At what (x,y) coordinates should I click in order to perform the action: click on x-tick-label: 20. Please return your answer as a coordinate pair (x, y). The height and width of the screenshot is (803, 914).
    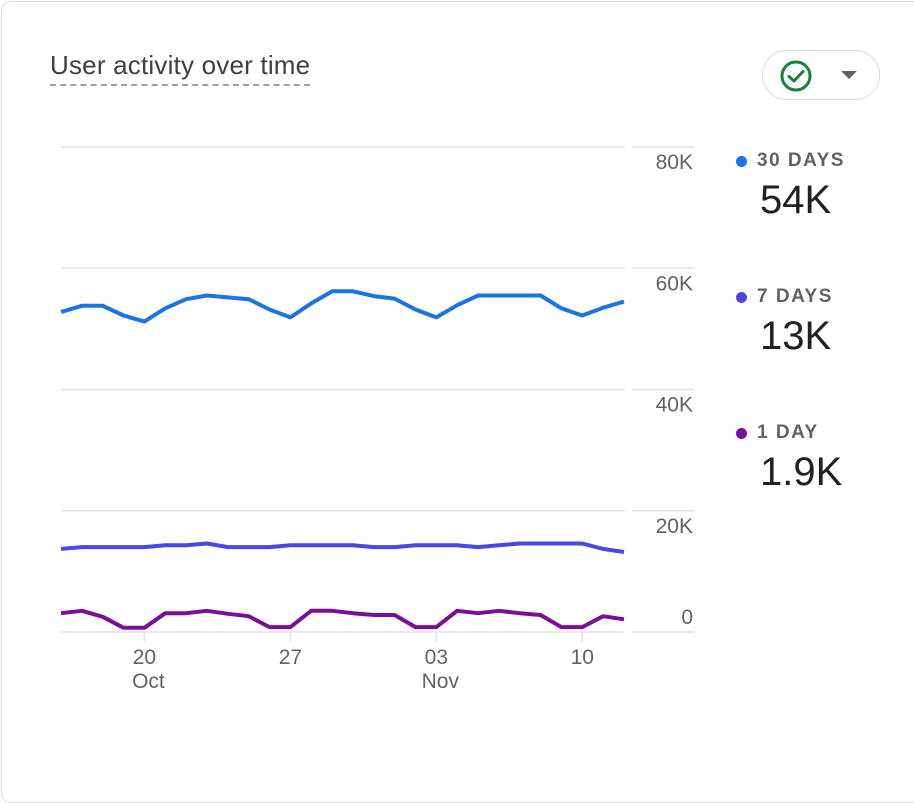
    Looking at the image, I should click on (144, 657).